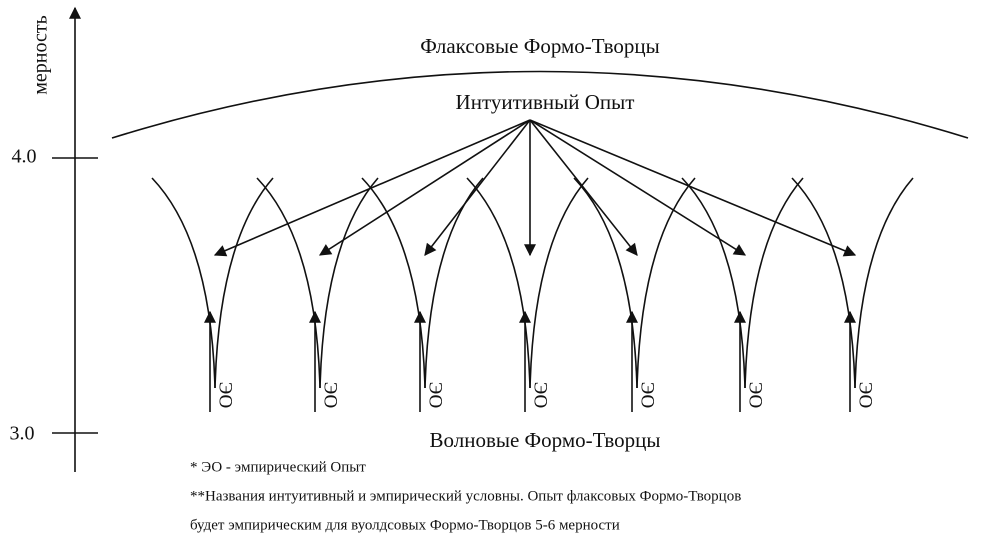  Describe the element at coordinates (278, 467) in the screenshot. I see `footnote: * ЭО - эмпирический Опыт` at that location.